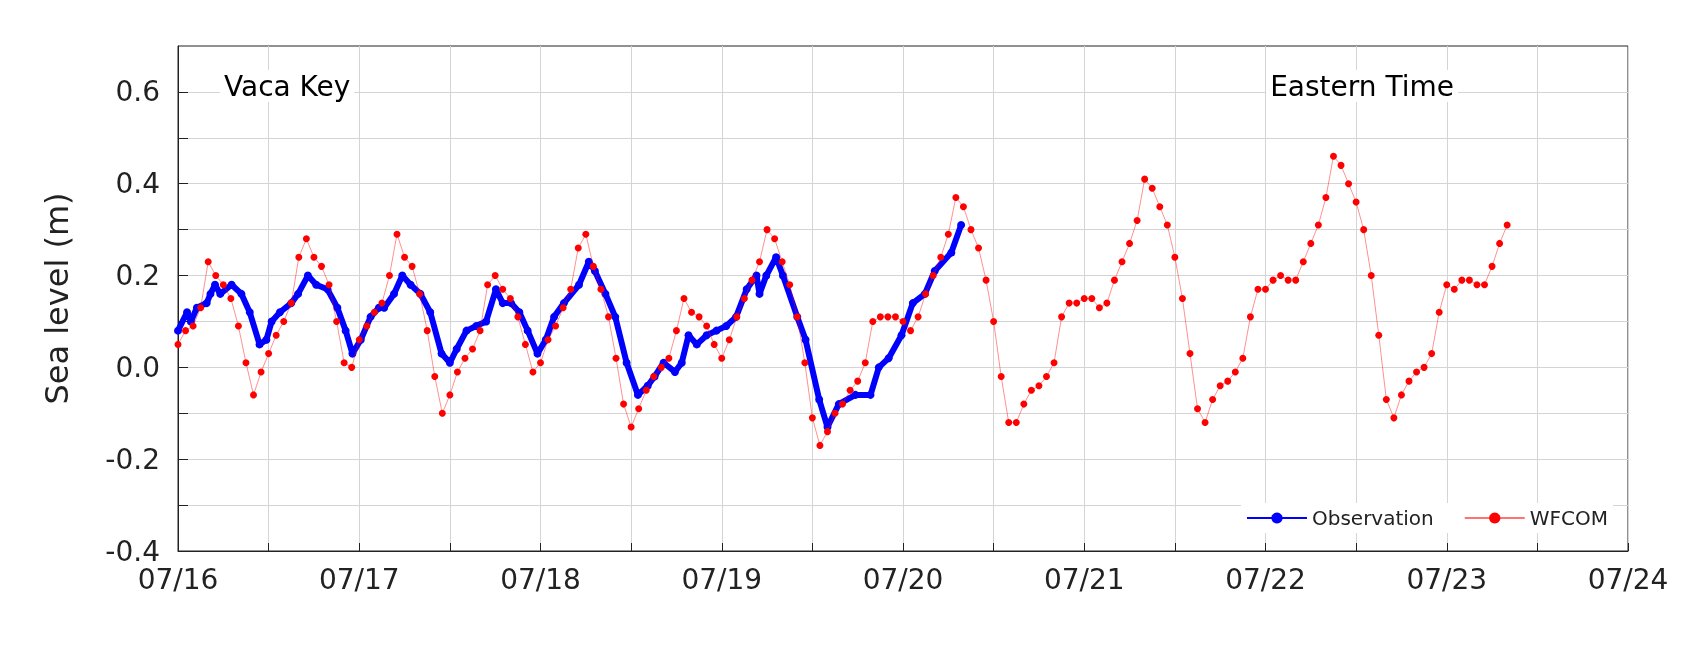 Image resolution: width=1706 pixels, height=651 pixels. What do you see at coordinates (1084, 579) in the screenshot?
I see `x-tick-label: 07/21` at bounding box center [1084, 579].